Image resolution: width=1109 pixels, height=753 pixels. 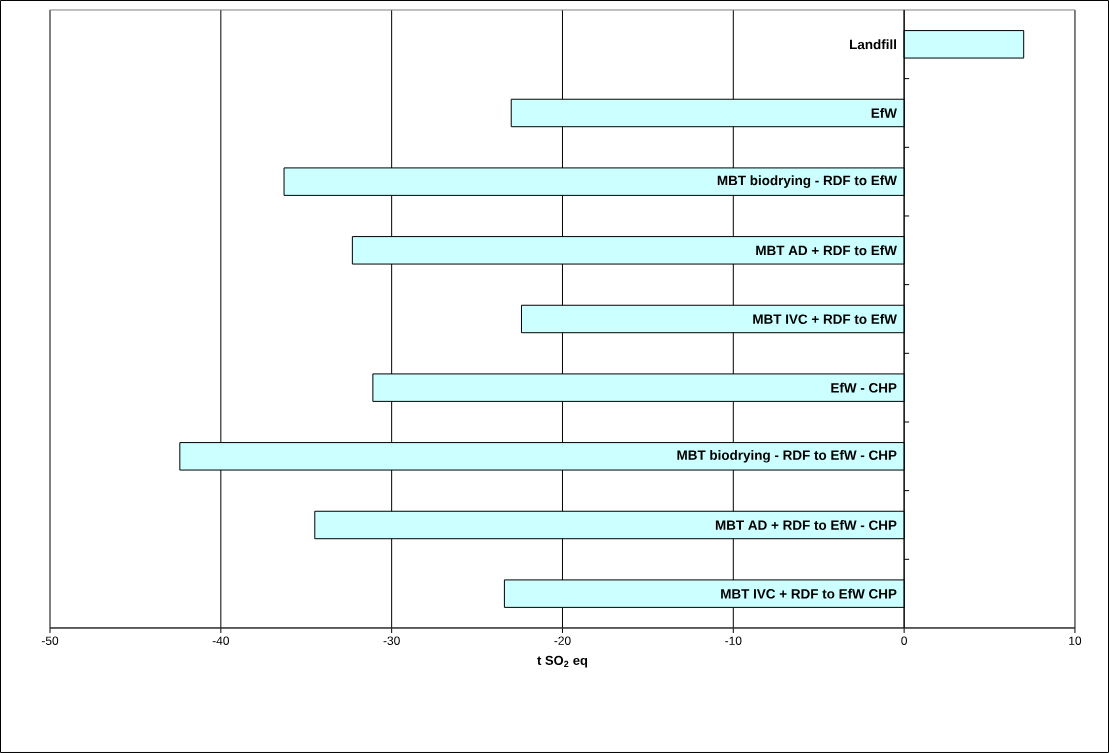 What do you see at coordinates (391, 640) in the screenshot?
I see `x-tick-label: -30` at bounding box center [391, 640].